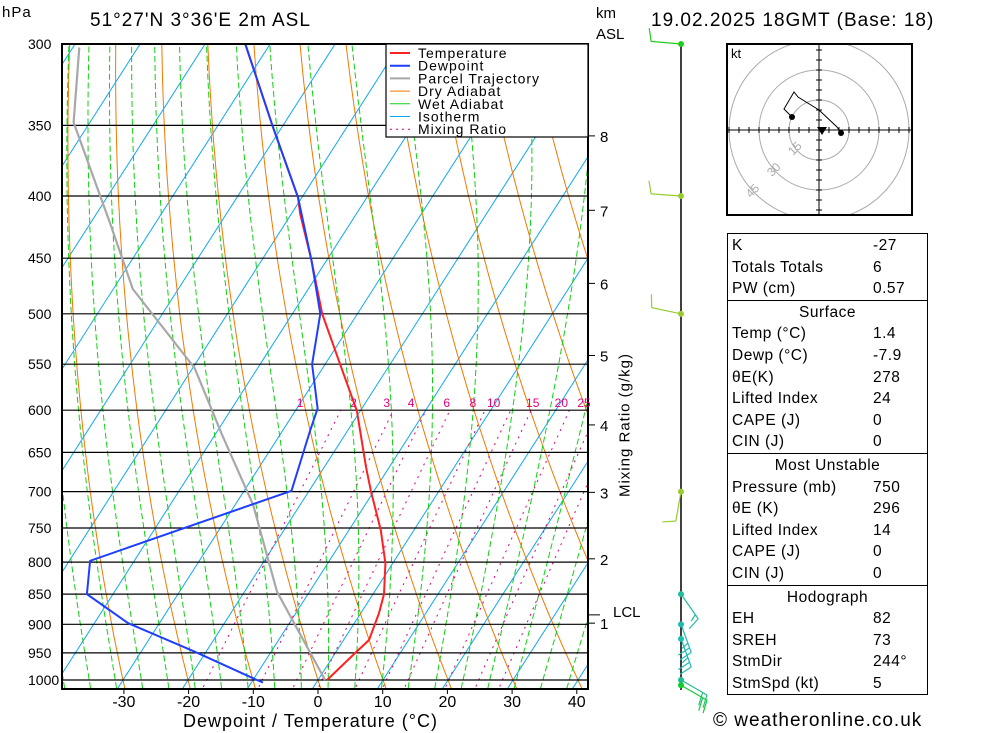 The height and width of the screenshot is (733, 1000). Describe the element at coordinates (827, 509) in the screenshot. I see `index-row: θE (K) 296` at that location.